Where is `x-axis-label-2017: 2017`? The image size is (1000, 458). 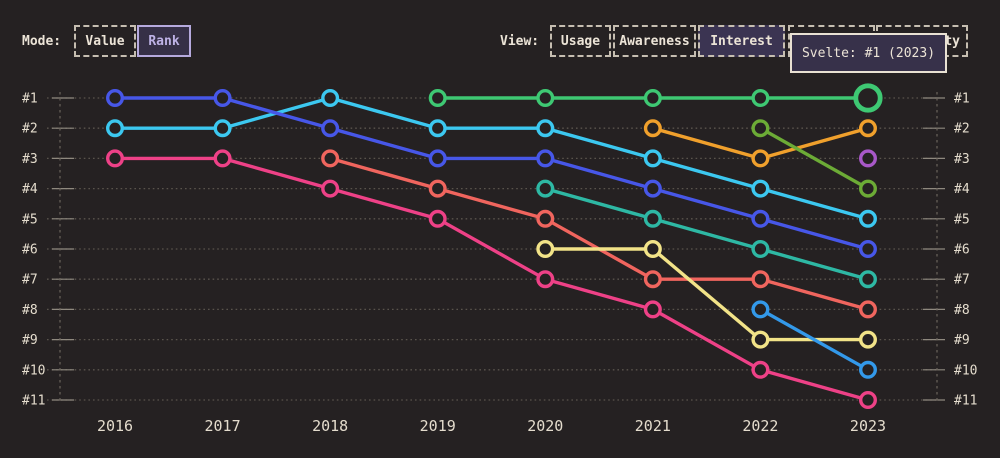 x-axis-label-2017: 2017 is located at coordinates (223, 426).